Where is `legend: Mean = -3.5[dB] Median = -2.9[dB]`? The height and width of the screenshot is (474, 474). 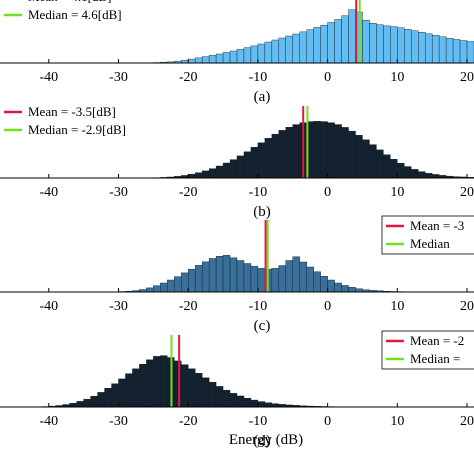 legend: Mean = -3.5[dB] Median = -2.9[dB] is located at coordinates (65, 121).